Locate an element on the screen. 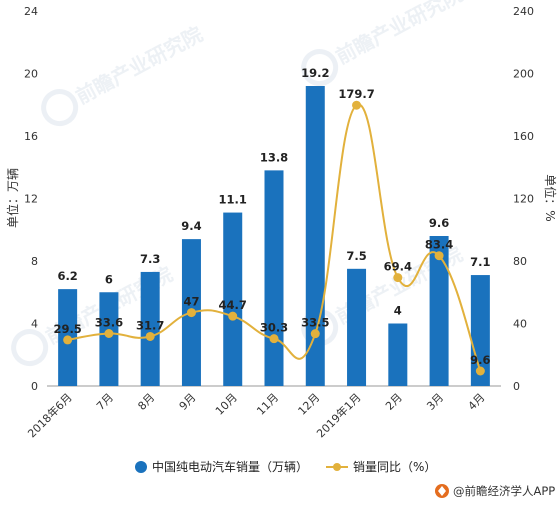 The width and height of the screenshot is (560, 508). x-tick-label: 9月 is located at coordinates (188, 402).